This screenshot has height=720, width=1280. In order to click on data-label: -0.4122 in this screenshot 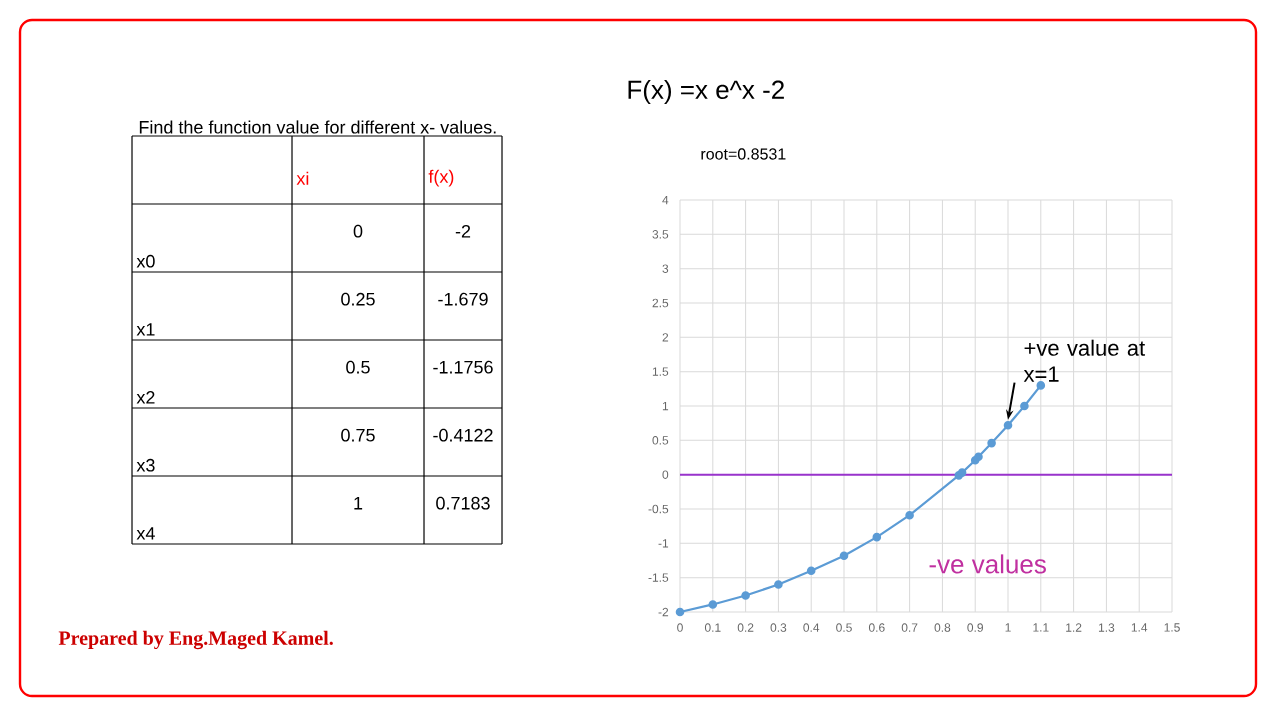, I will do `click(463, 435)`.